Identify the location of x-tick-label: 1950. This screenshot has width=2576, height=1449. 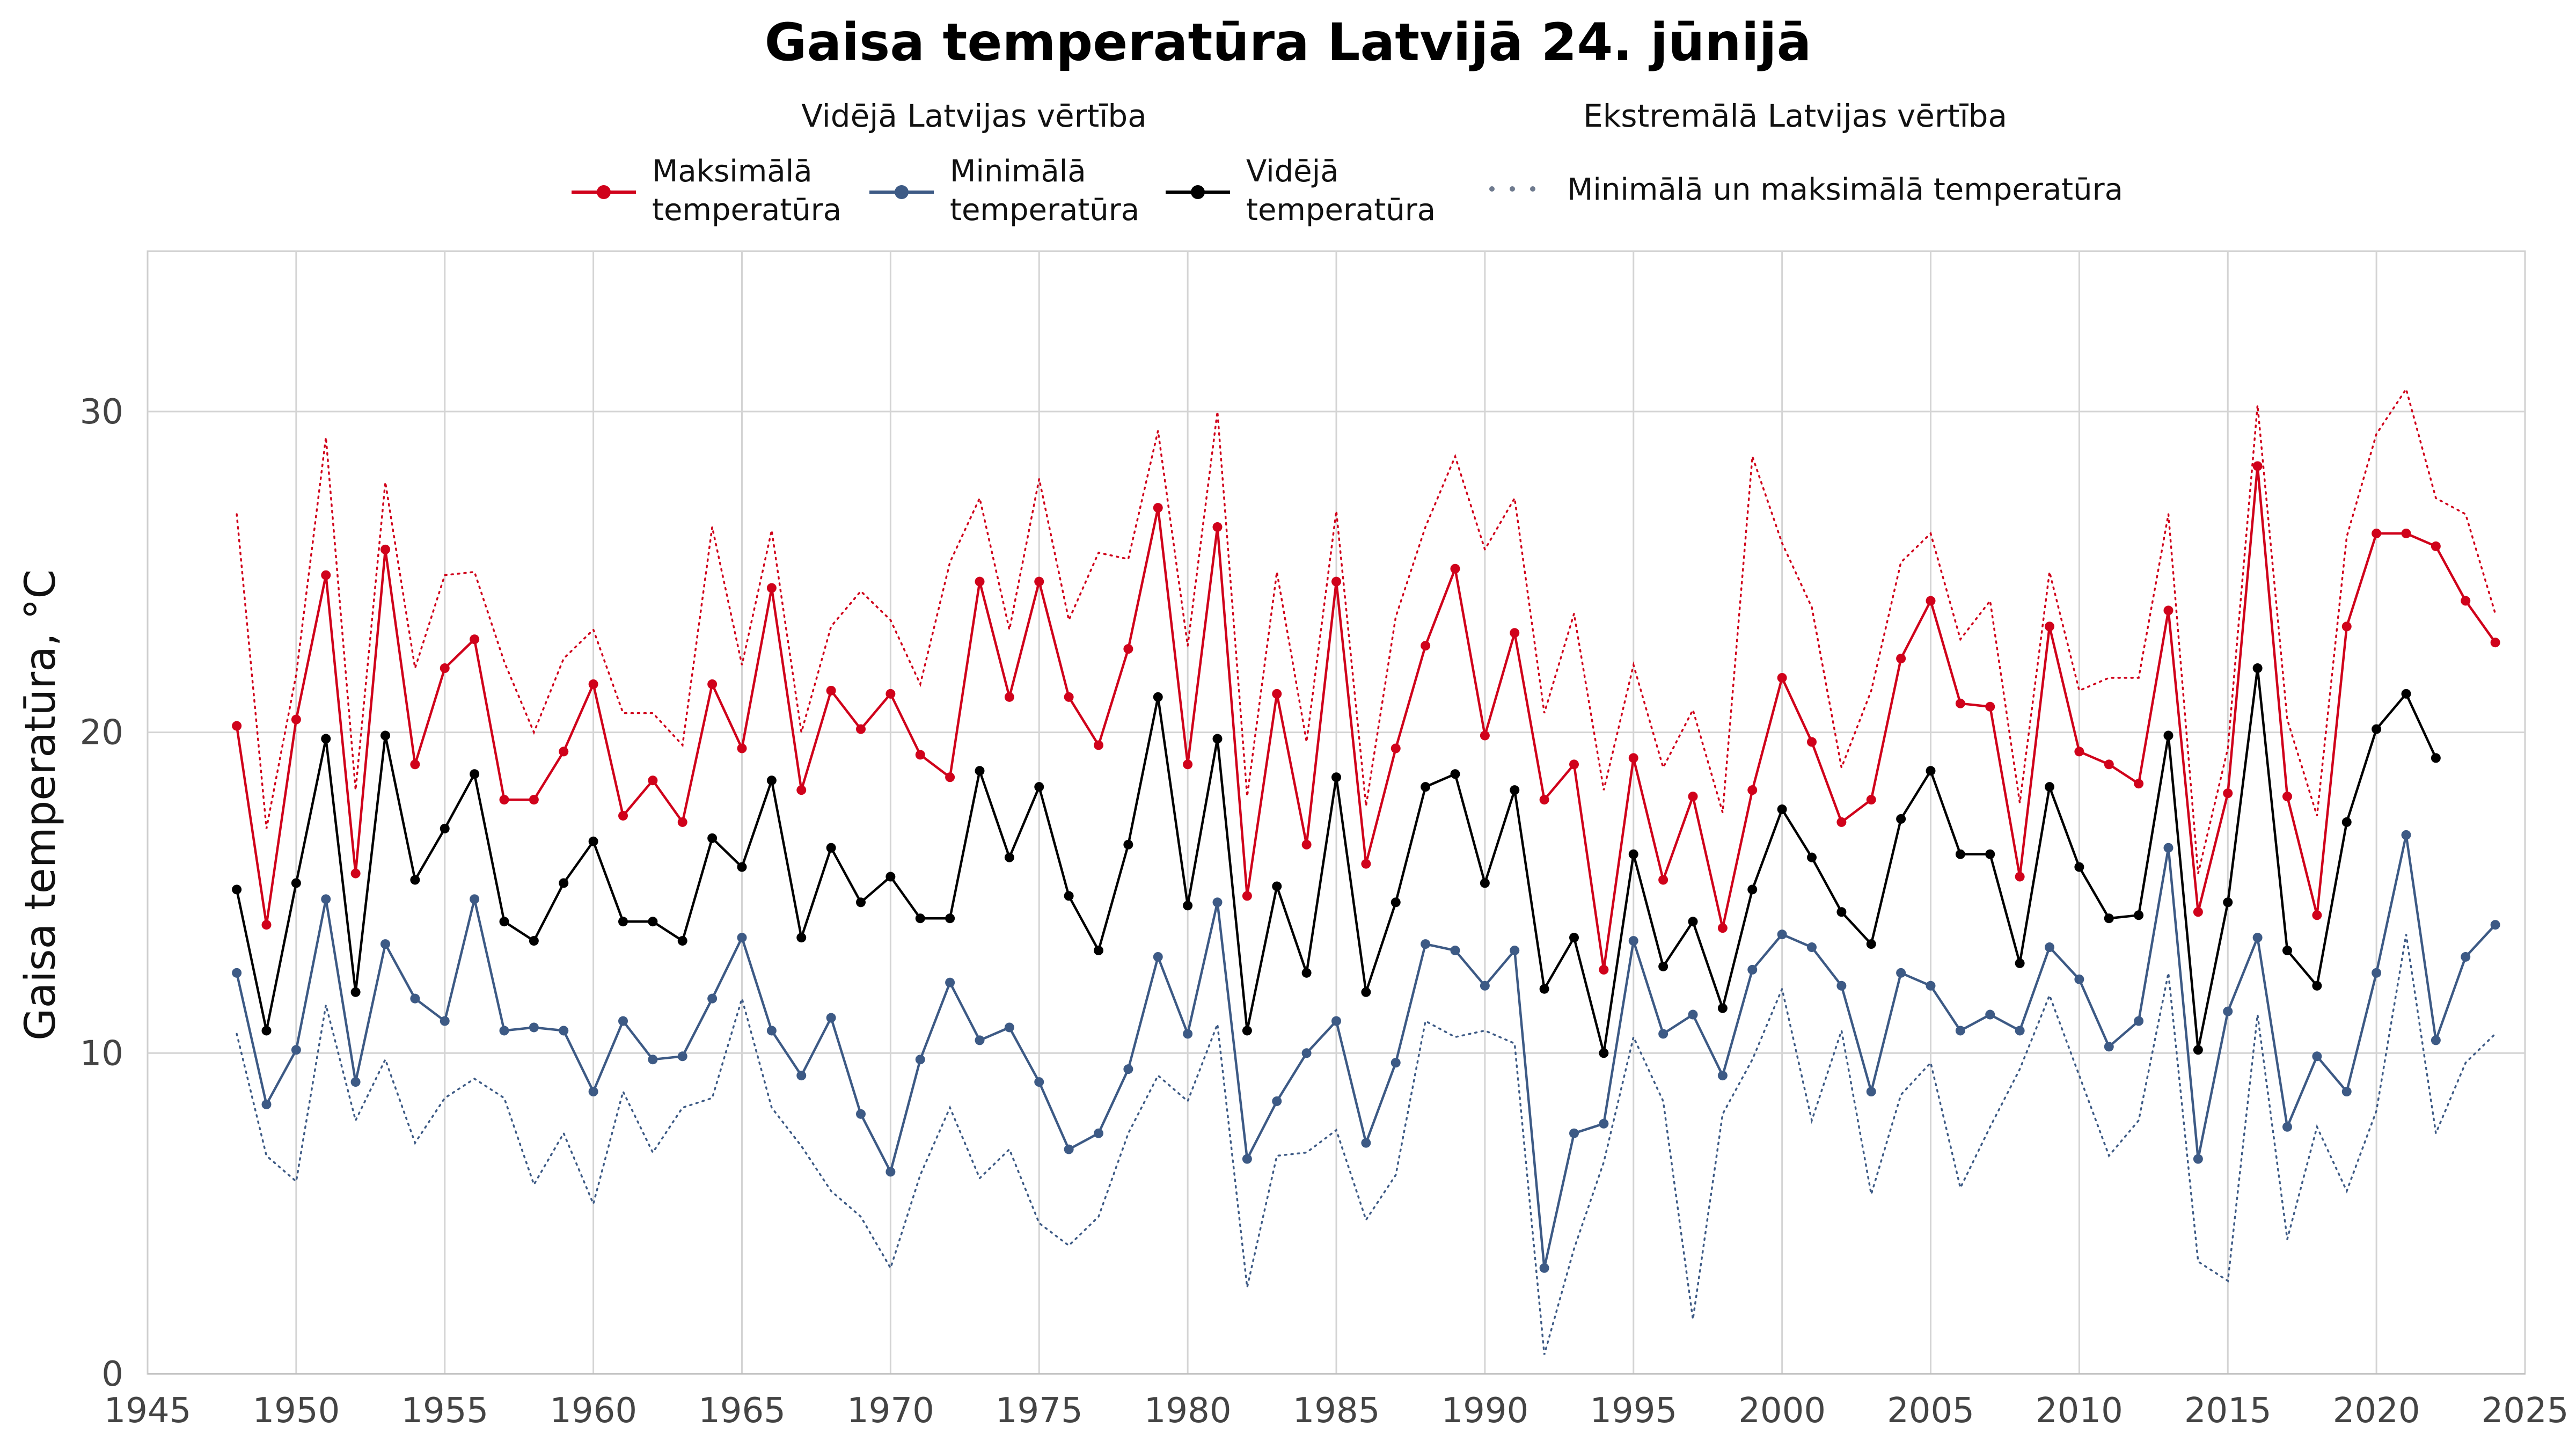
(296, 1411).